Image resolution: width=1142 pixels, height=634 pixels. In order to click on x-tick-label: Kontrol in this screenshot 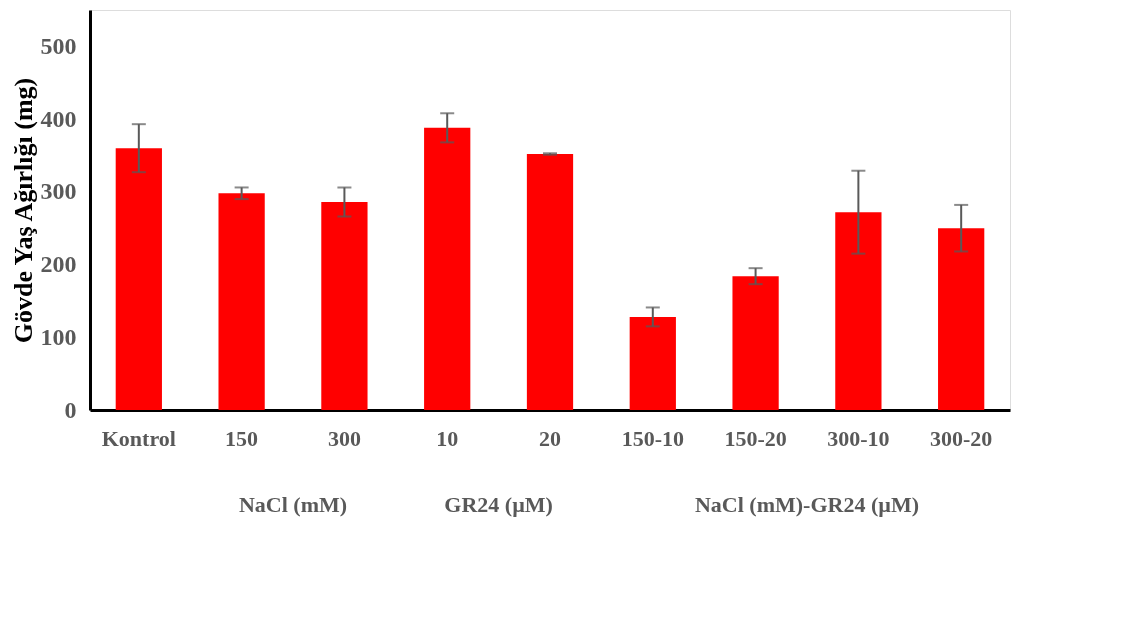, I will do `click(138, 438)`.